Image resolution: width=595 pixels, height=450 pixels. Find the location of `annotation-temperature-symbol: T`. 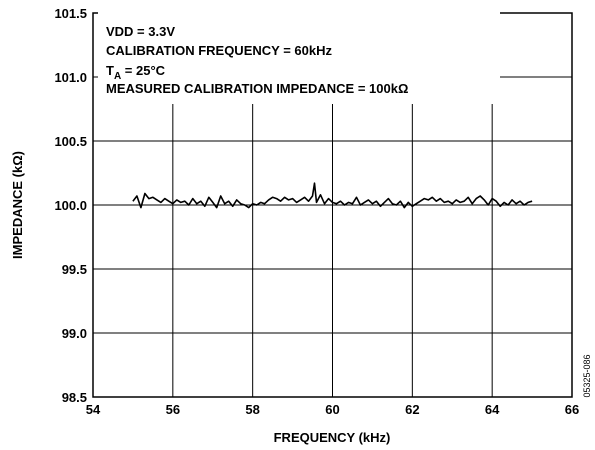

annotation-temperature-symbol: T is located at coordinates (110, 70).